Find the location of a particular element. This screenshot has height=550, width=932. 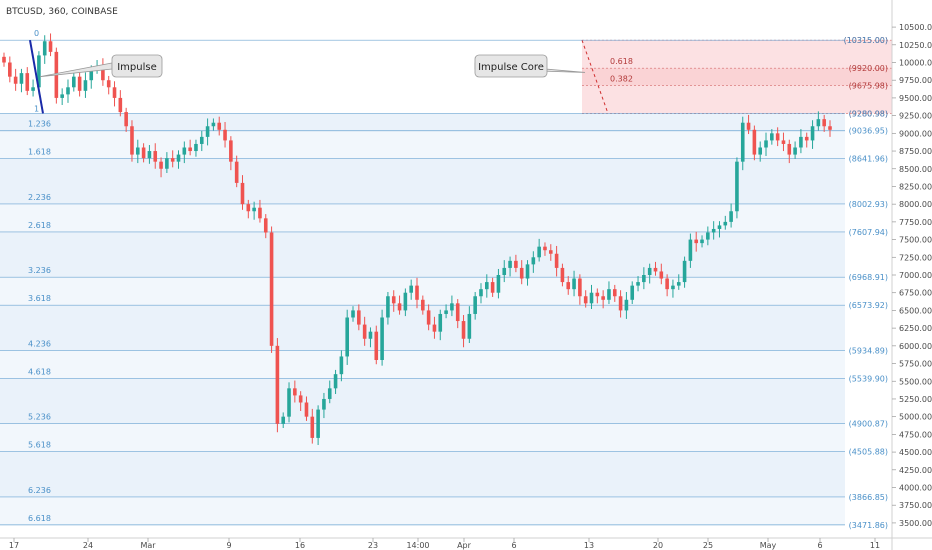

fib-ratio-label: 5.618 is located at coordinates (39, 445).